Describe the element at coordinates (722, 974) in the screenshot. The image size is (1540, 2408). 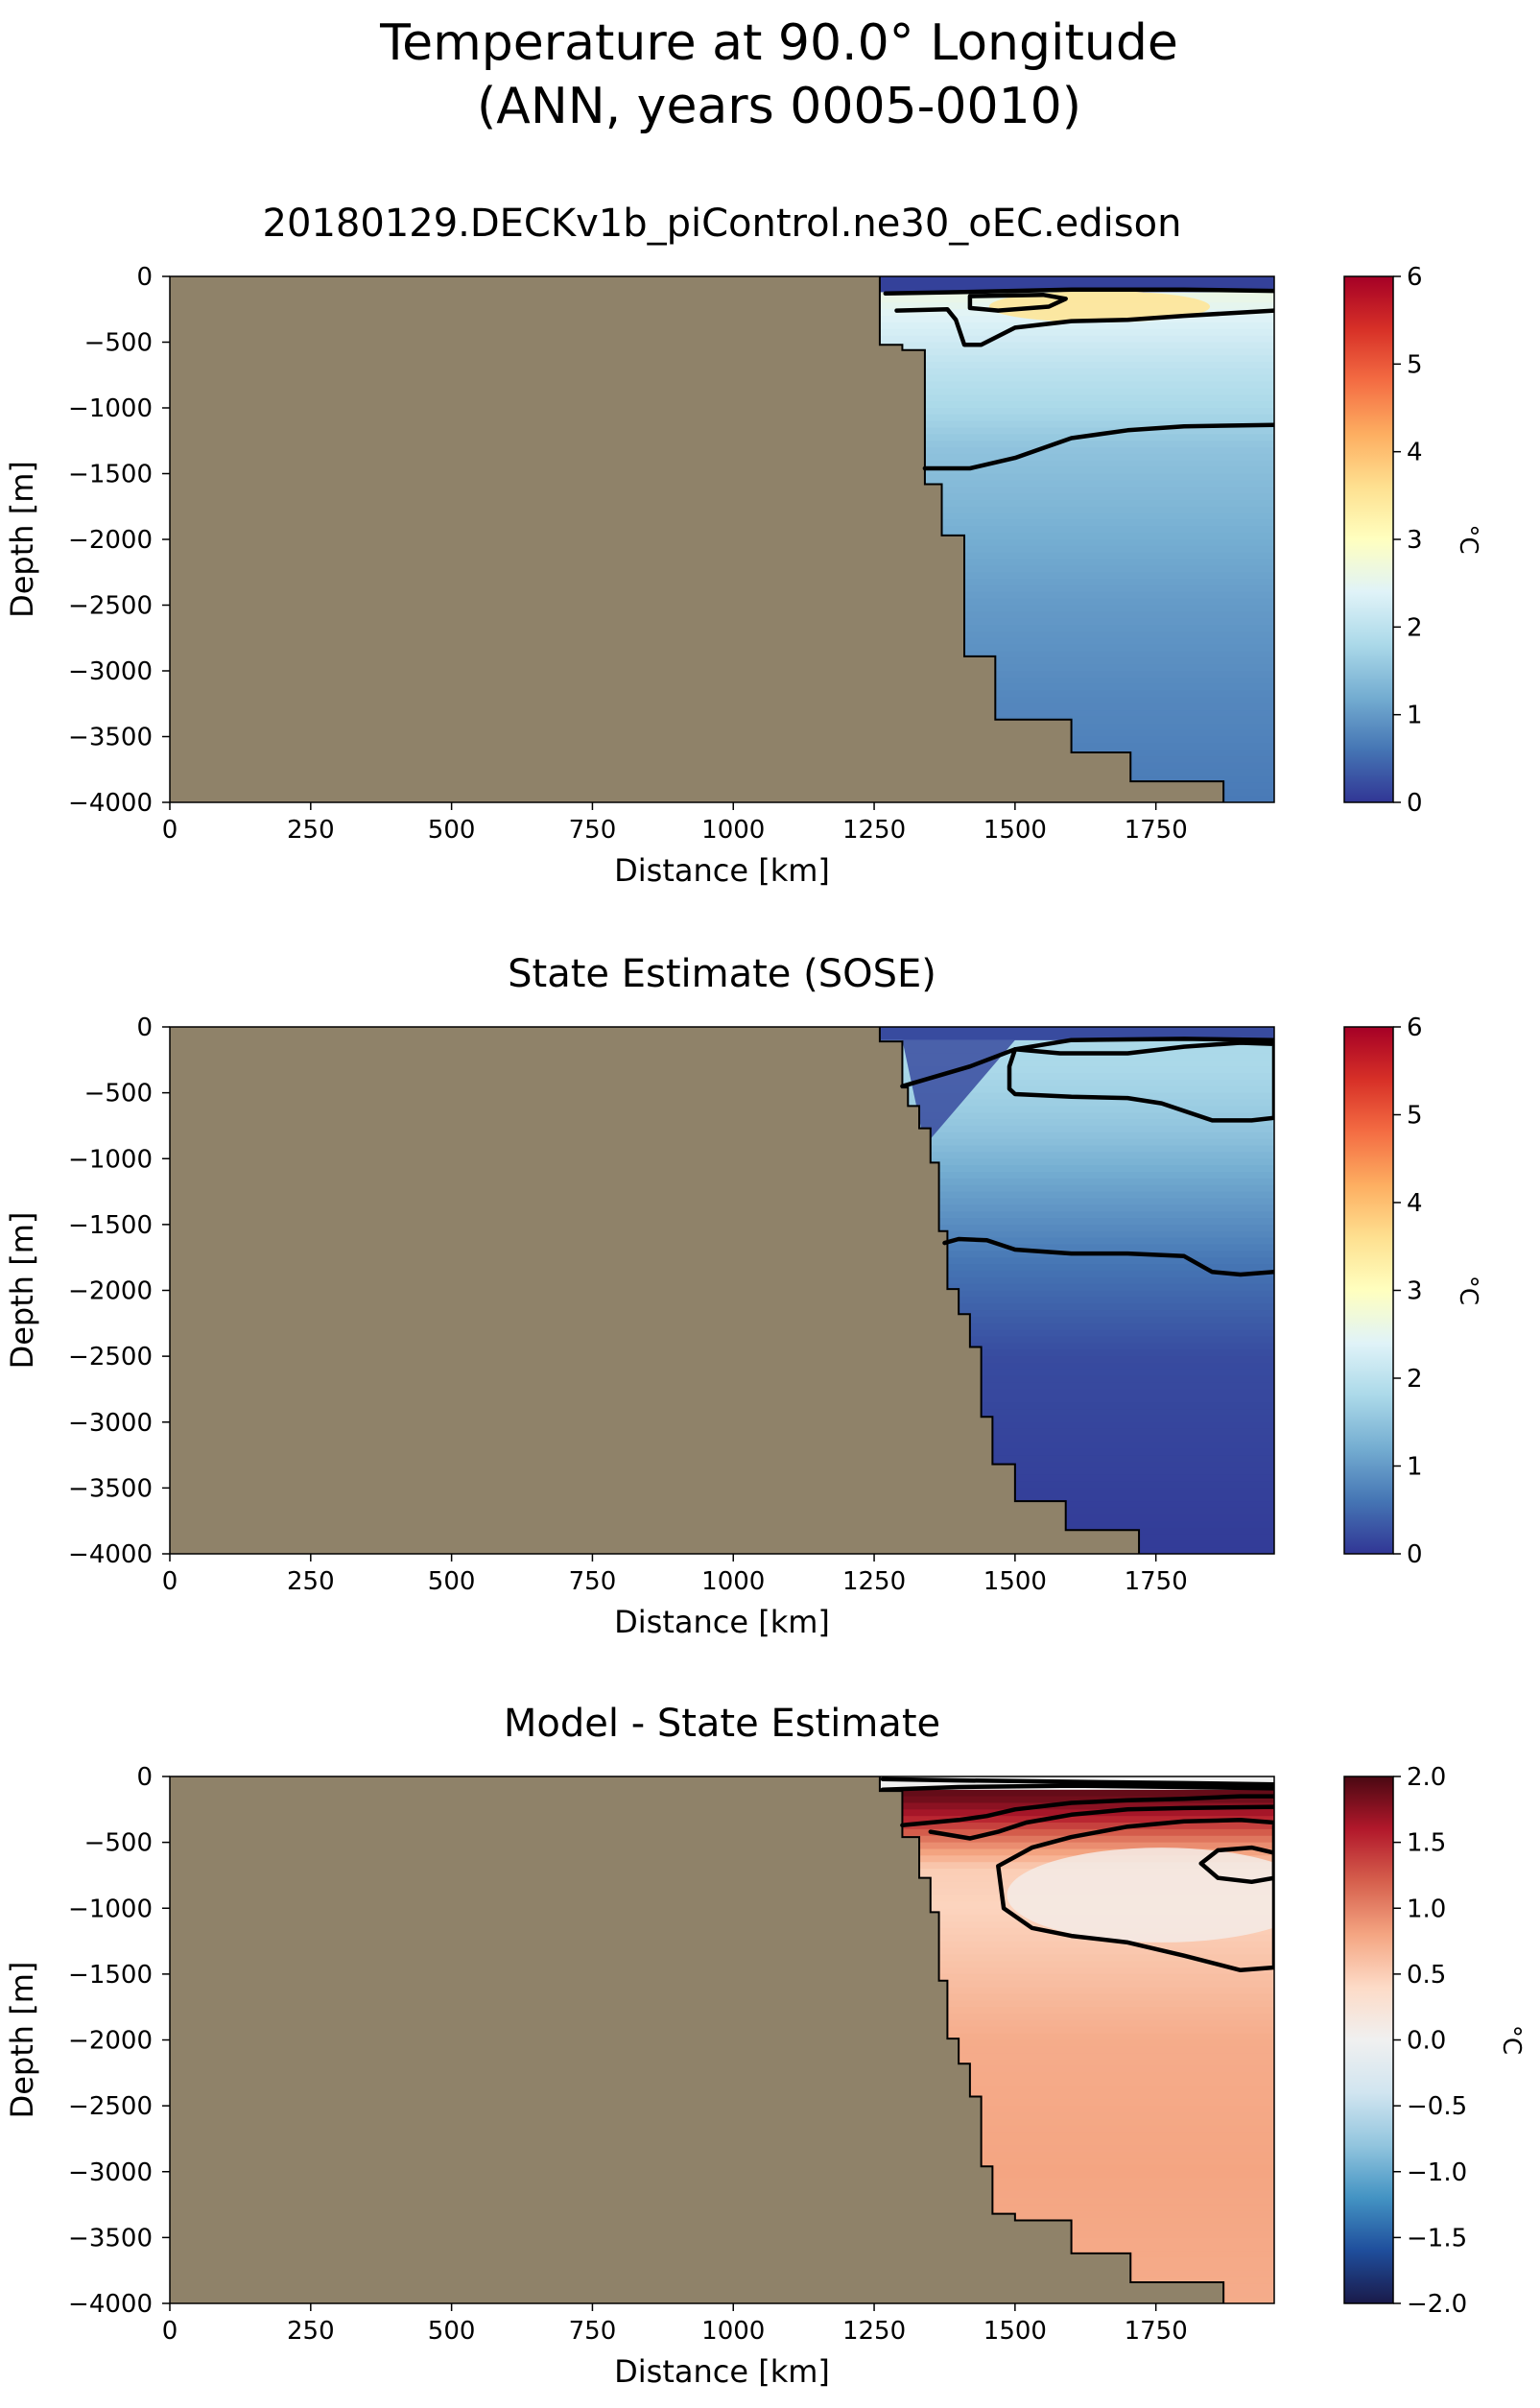
I see `panel-title: State Estimate (SOSE)` at that location.